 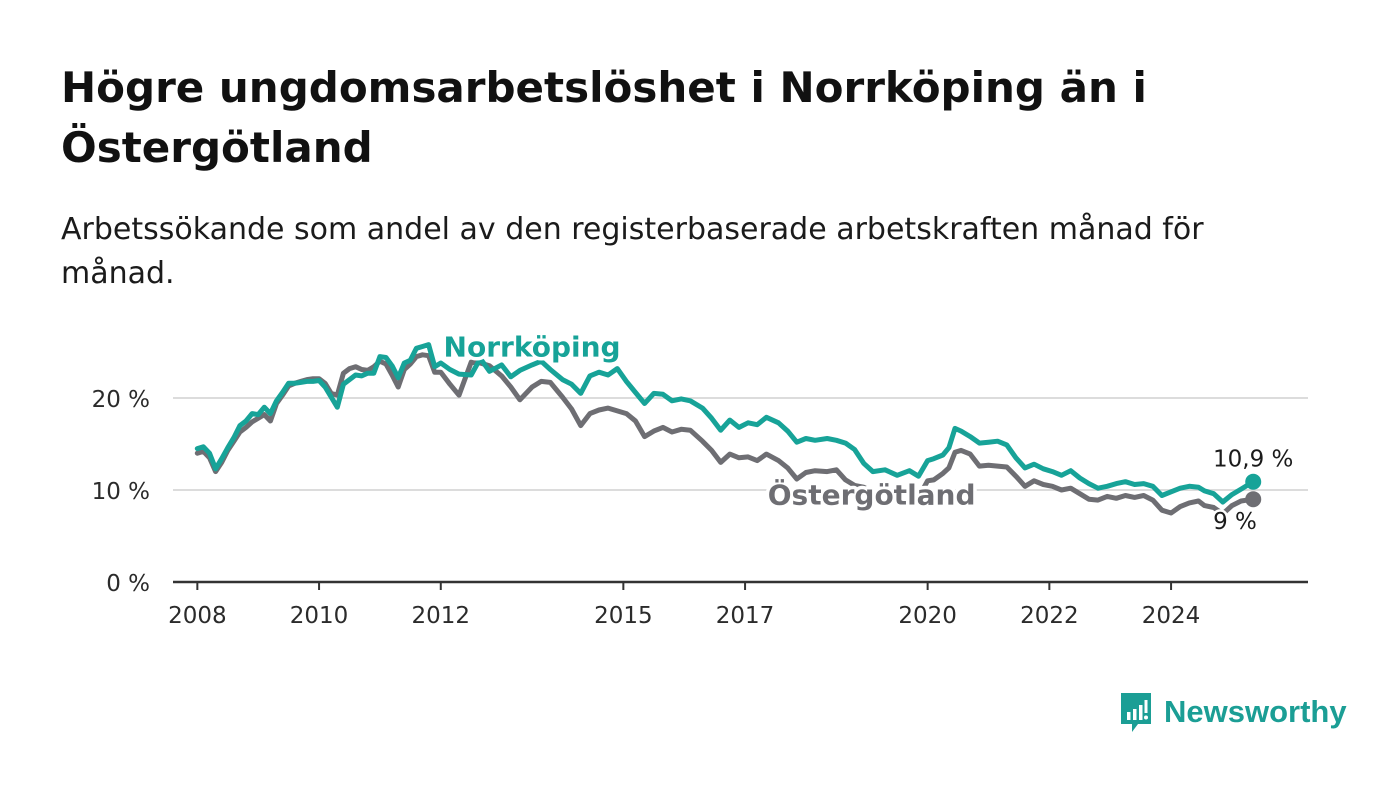 I want to click on newsworthy-logo: Newsworthy, so click(x=1232, y=712).